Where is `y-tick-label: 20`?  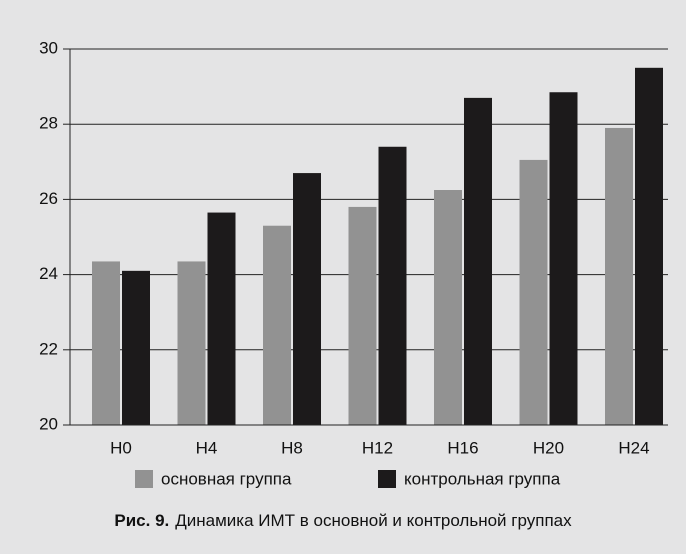
y-tick-label: 20 is located at coordinates (48, 423).